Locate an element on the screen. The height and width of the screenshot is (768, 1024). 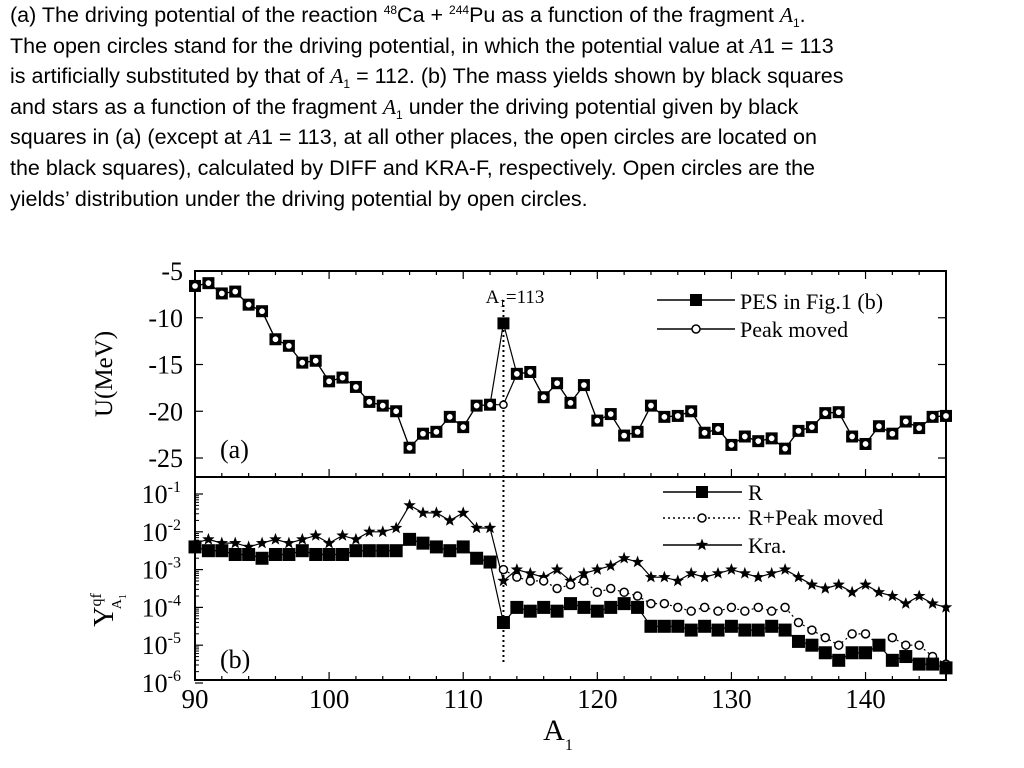
y-tick-label: 10⁻⁴ is located at coordinates (161, 607).